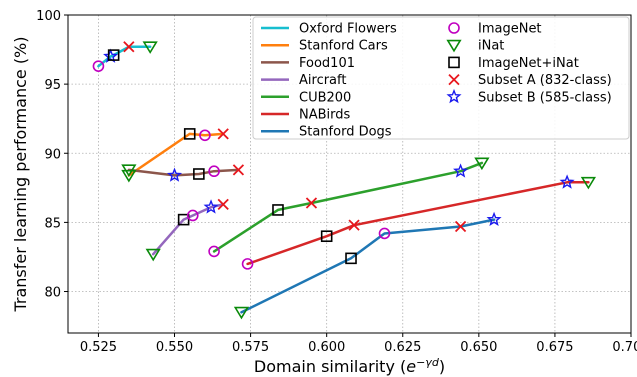 The height and width of the screenshot is (377, 637). Describe the element at coordinates (327, 63) in the screenshot. I see `legend-label: Food101` at that location.